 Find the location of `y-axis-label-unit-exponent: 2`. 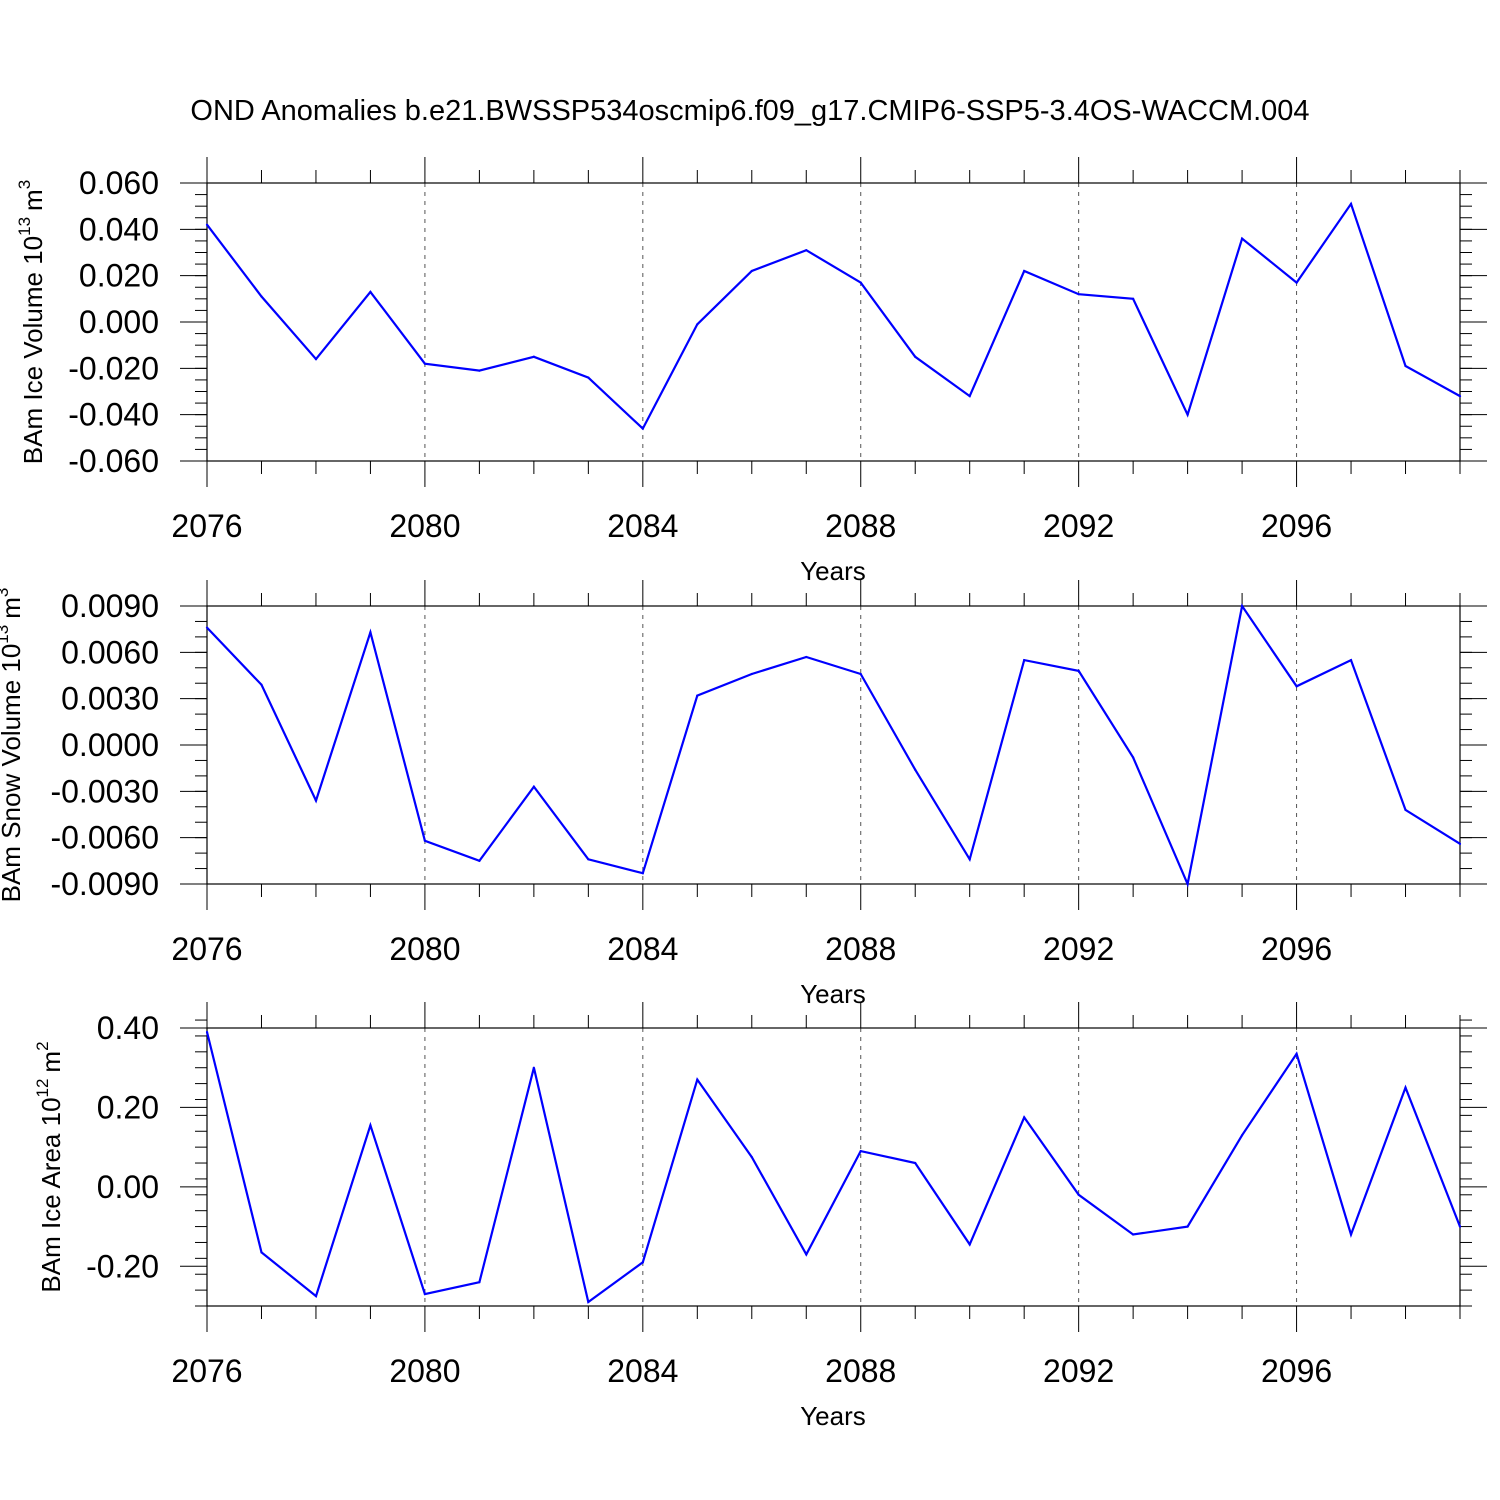

y-axis-label-unit-exponent: 2 is located at coordinates (42, 1045).